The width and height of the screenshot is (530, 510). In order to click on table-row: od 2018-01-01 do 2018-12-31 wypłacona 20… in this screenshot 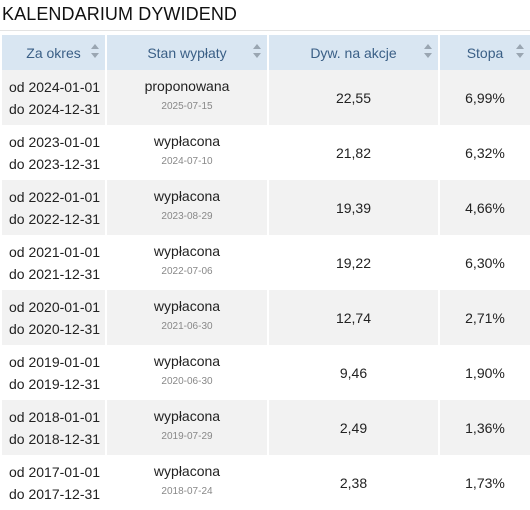, I will do `click(266, 427)`.